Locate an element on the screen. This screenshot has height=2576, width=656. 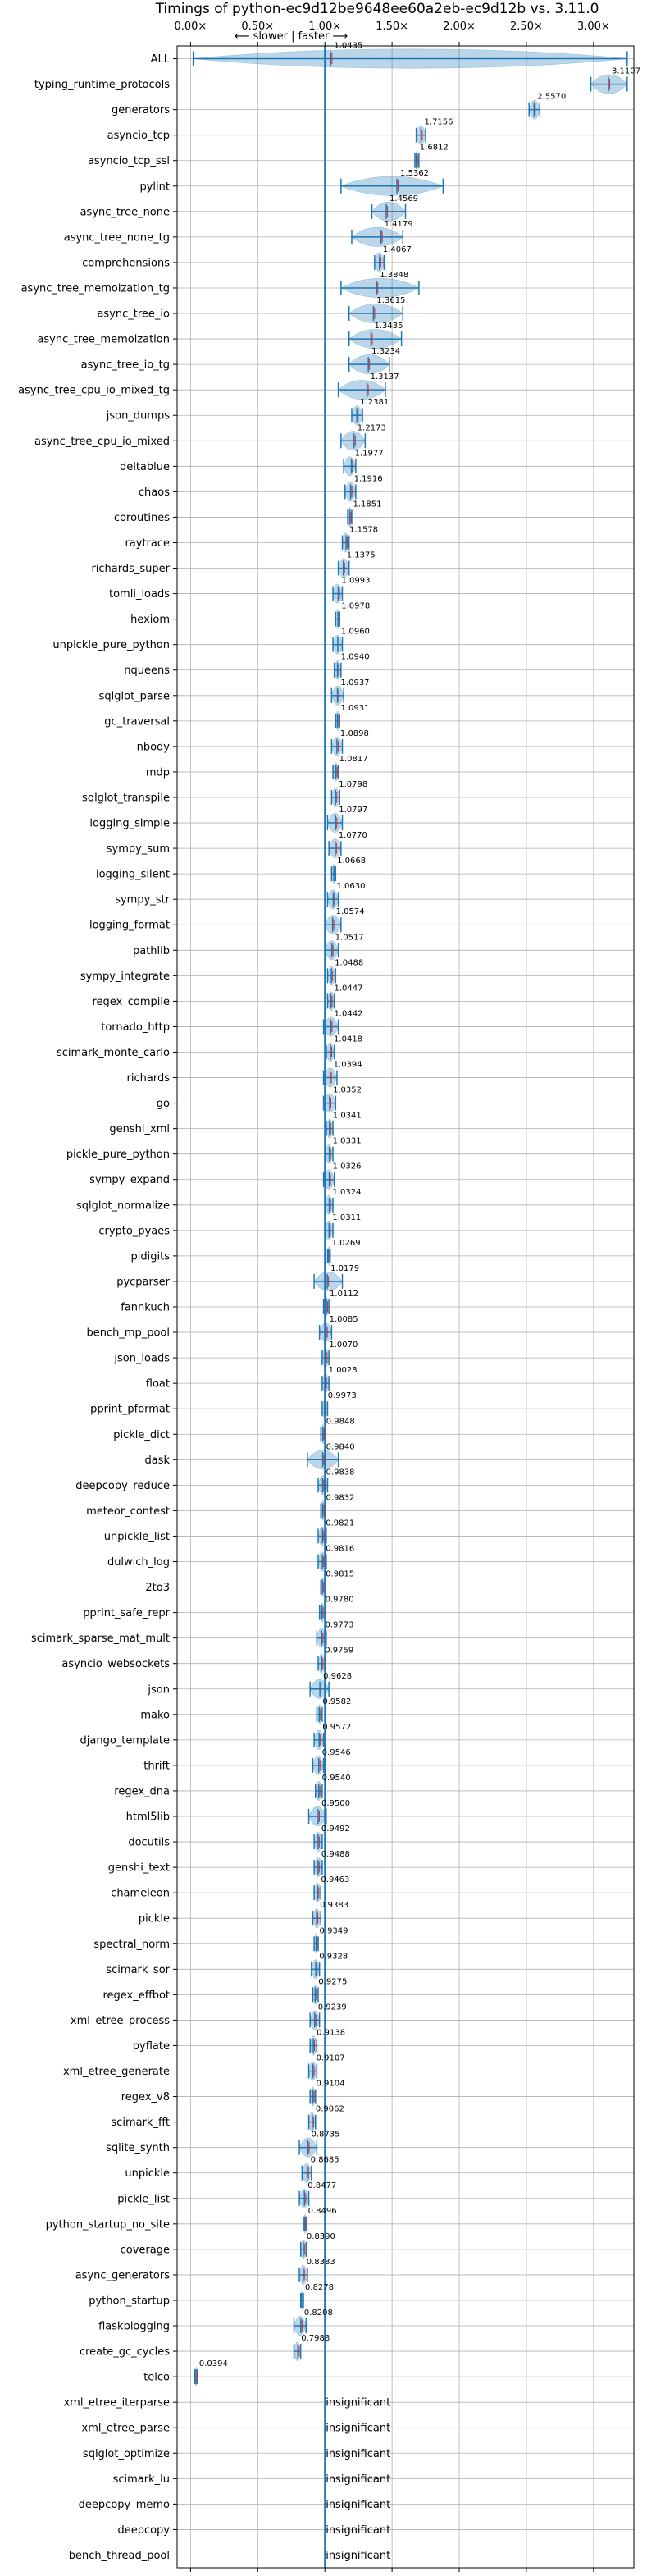
category-label: pidigits is located at coordinates (151, 1256).